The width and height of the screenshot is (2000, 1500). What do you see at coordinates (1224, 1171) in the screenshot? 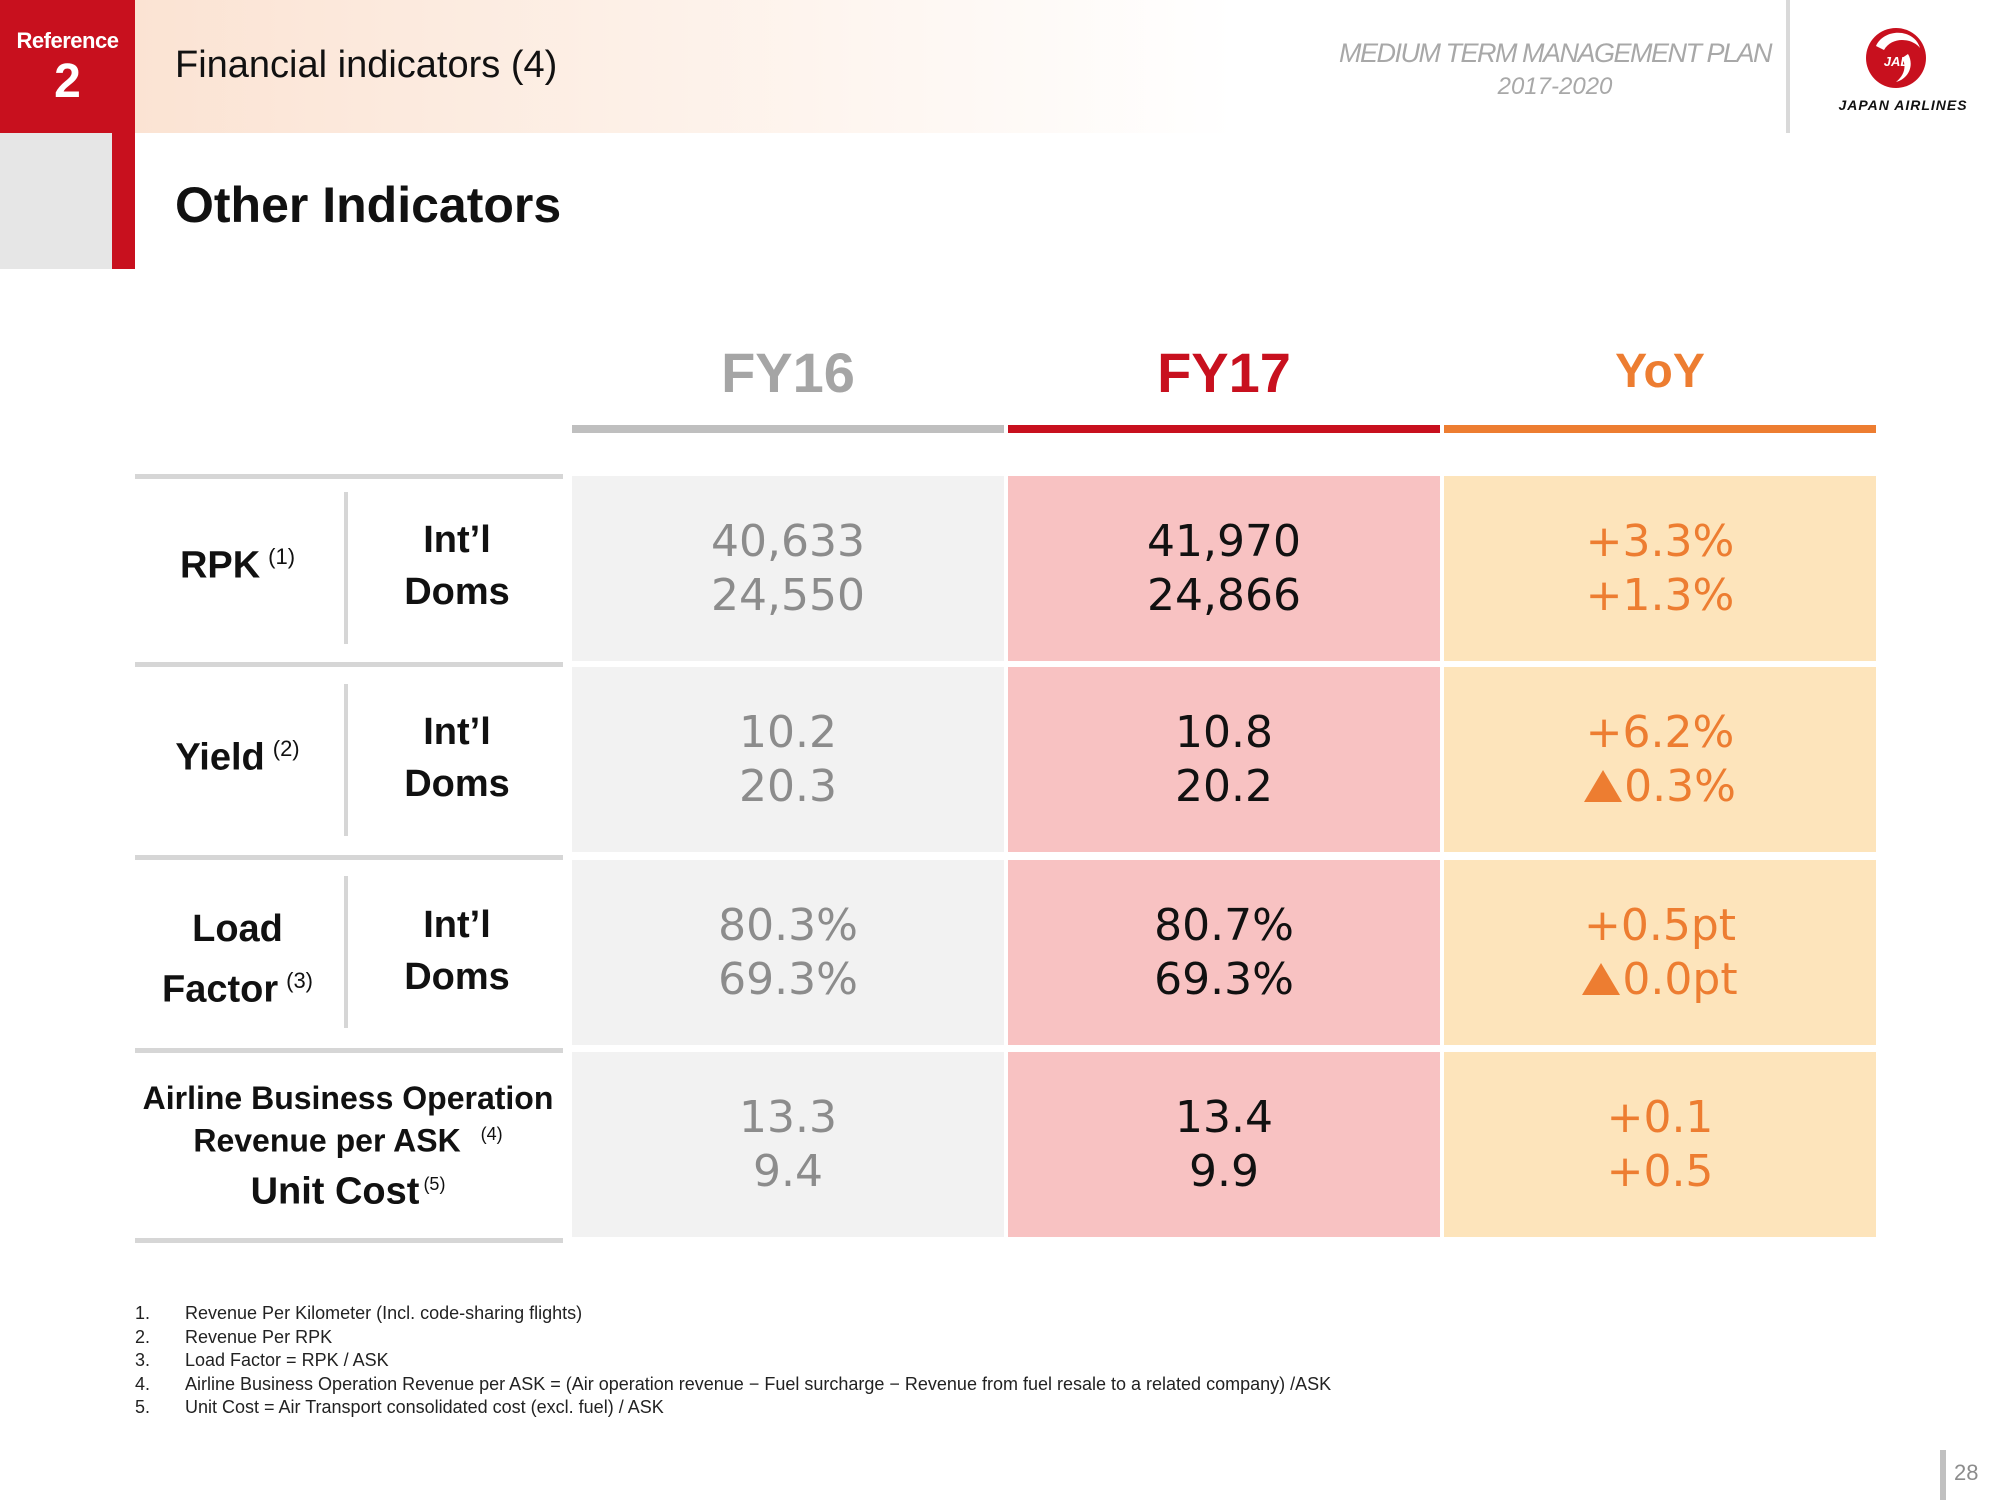
I see `value-unit-cost: 9.9` at bounding box center [1224, 1171].